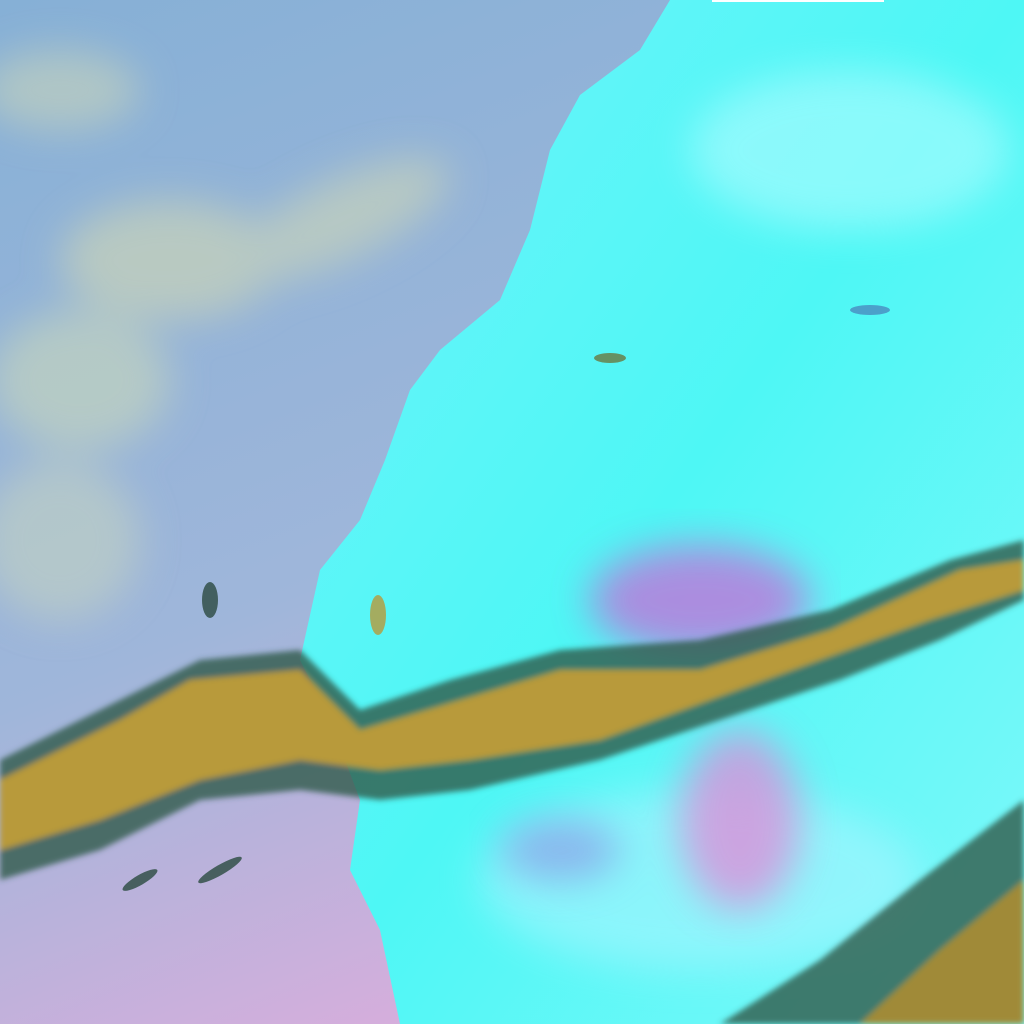  I want to click on top-edge-strip, so click(798, 1).